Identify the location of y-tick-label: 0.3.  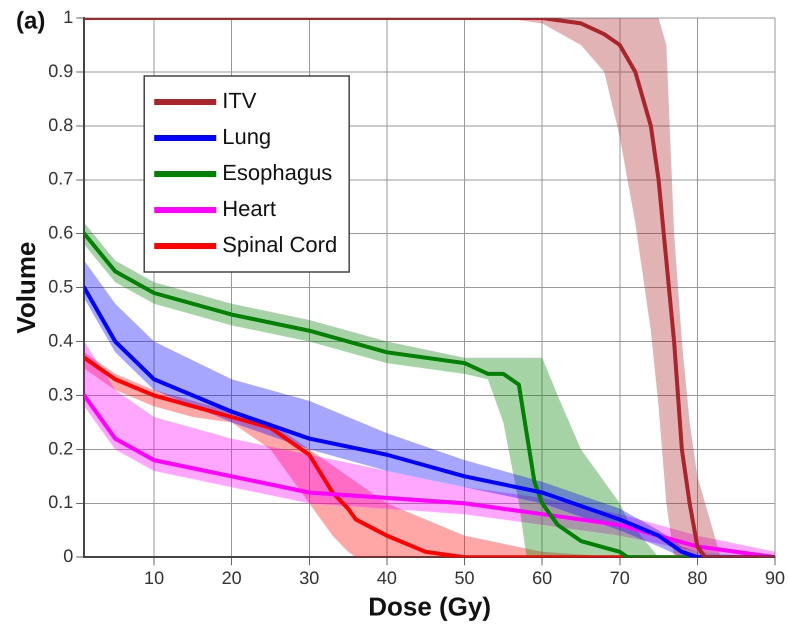
(61, 394).